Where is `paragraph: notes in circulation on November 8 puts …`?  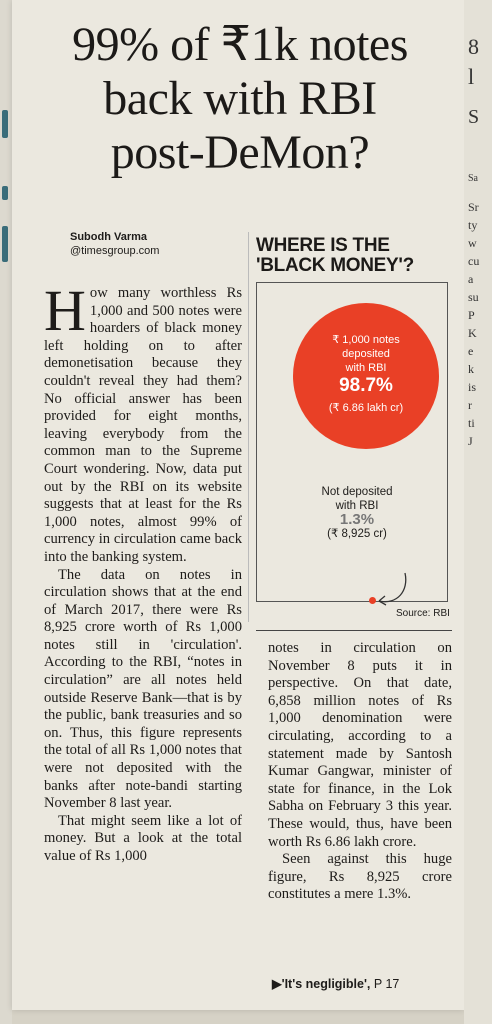 paragraph: notes in circulation on November 8 puts … is located at coordinates (360, 745).